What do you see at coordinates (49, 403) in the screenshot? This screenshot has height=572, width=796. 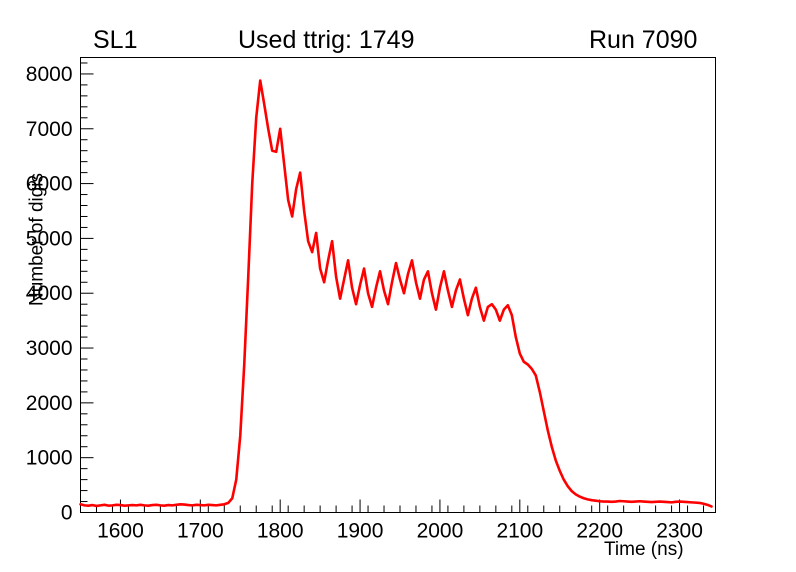 I see `y-tick-label: 2000` at bounding box center [49, 403].